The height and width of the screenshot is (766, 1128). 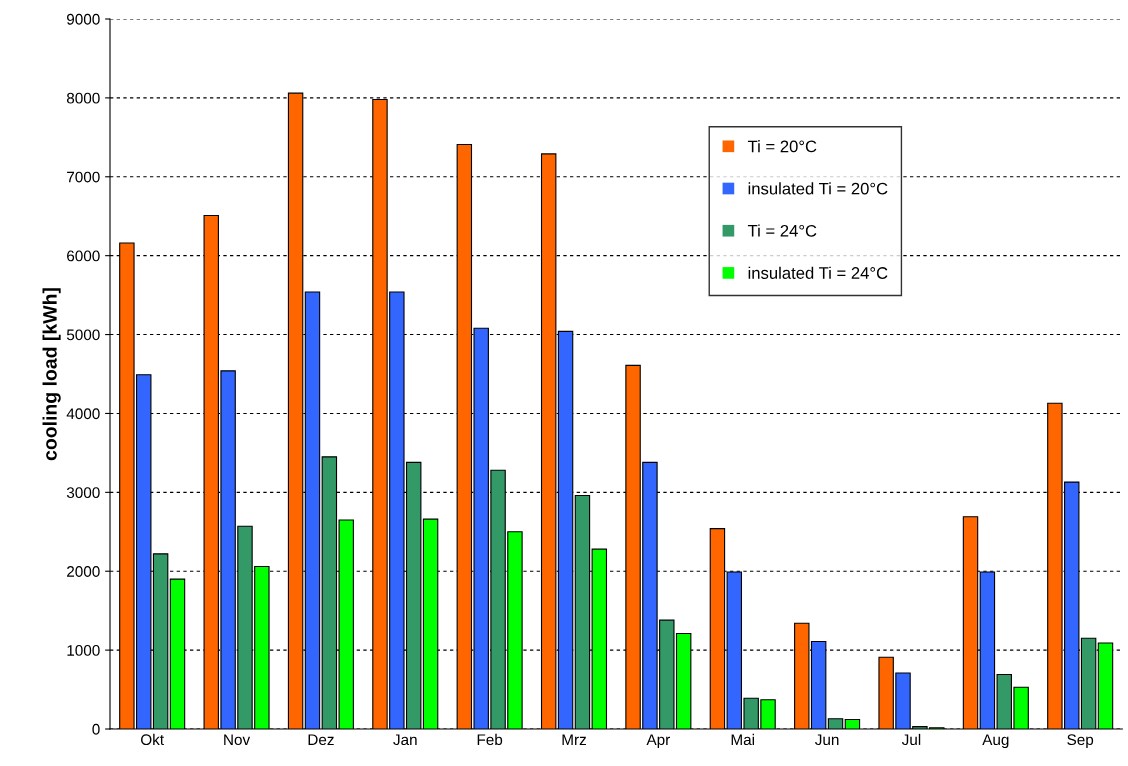 What do you see at coordinates (83, 493) in the screenshot?
I see `y-tick-label: 3000` at bounding box center [83, 493].